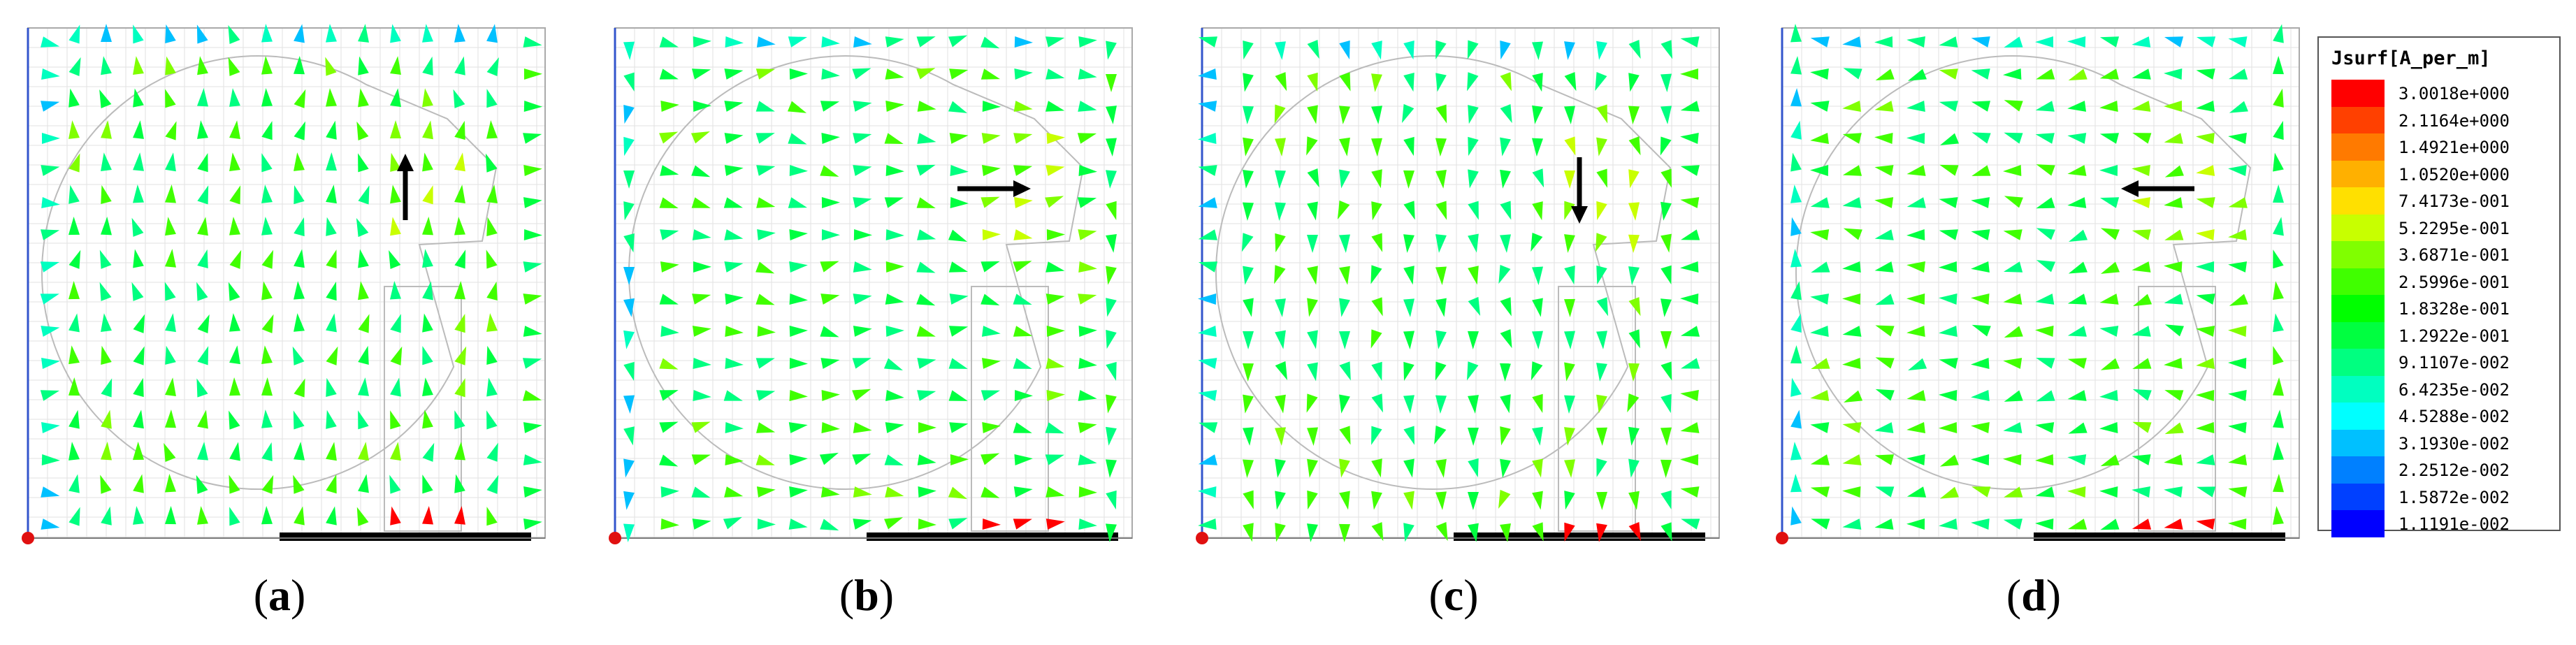 The image size is (2576, 645). What do you see at coordinates (406, 187) in the screenshot?
I see `current-direction-arrow` at bounding box center [406, 187].